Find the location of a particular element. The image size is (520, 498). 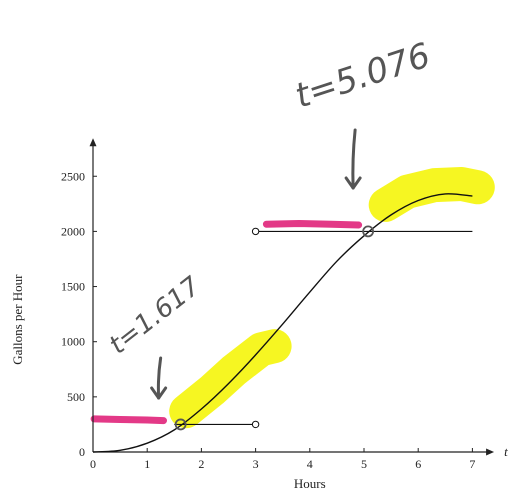

x-tick-label: 1 is located at coordinates (147, 464).